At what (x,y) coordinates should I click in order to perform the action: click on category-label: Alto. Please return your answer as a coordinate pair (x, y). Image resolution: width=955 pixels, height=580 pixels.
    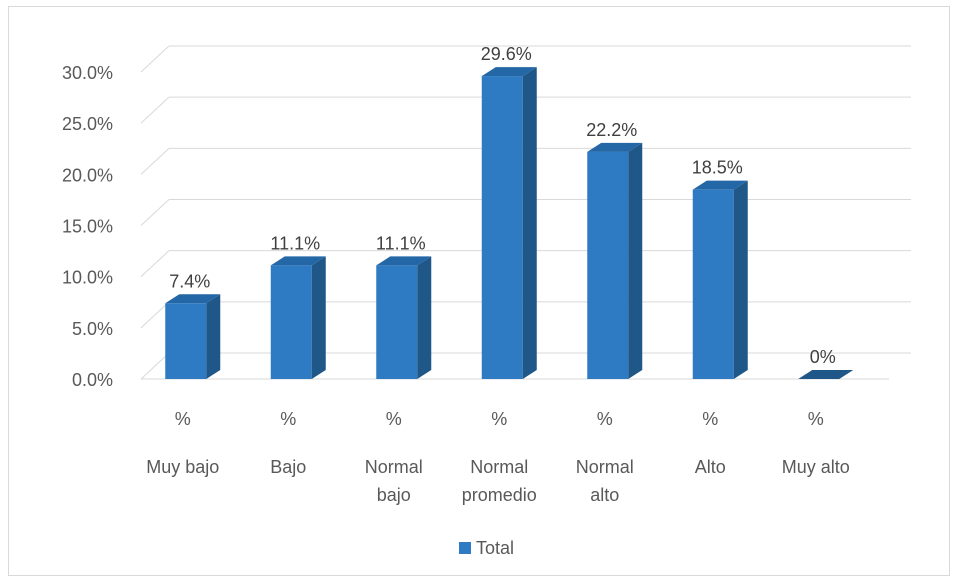
    Looking at the image, I should click on (710, 467).